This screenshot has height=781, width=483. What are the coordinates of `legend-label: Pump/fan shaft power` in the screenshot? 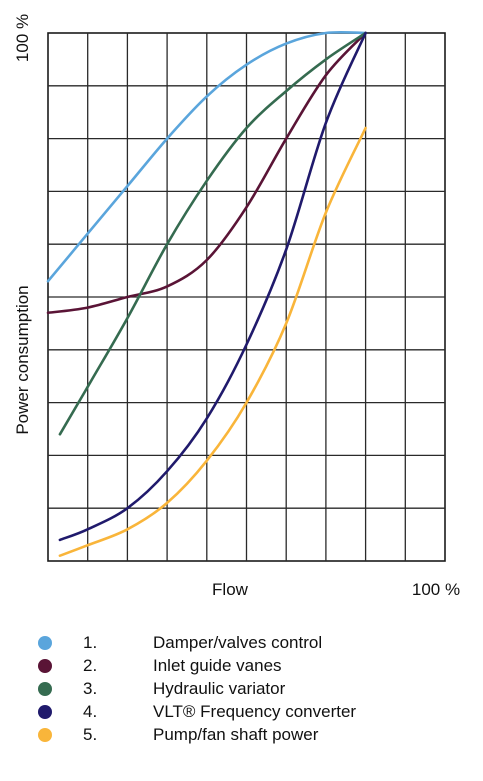 It's located at (236, 734).